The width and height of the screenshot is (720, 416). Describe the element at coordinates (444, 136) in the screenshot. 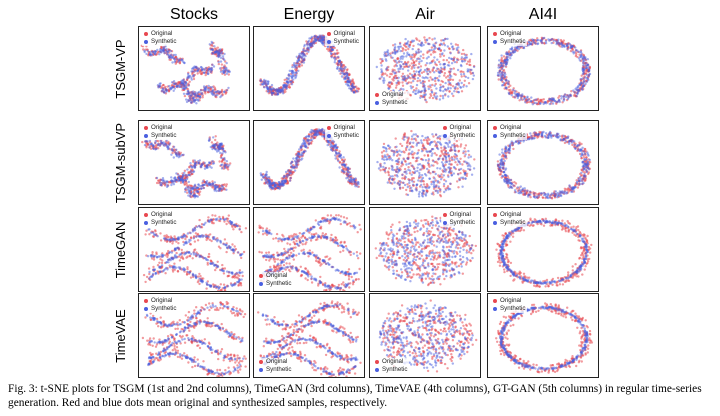

I see `legend-marker-synthetic` at that location.